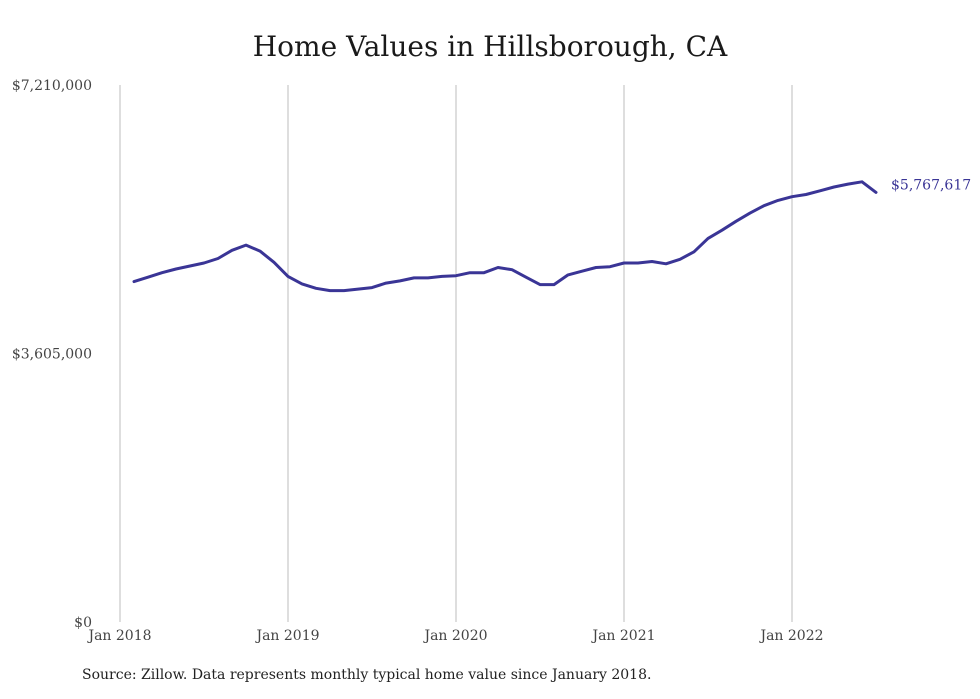 This screenshot has height=699, width=980. What do you see at coordinates (52, 86) in the screenshot?
I see `y-tick-label: $7,210,000` at bounding box center [52, 86].